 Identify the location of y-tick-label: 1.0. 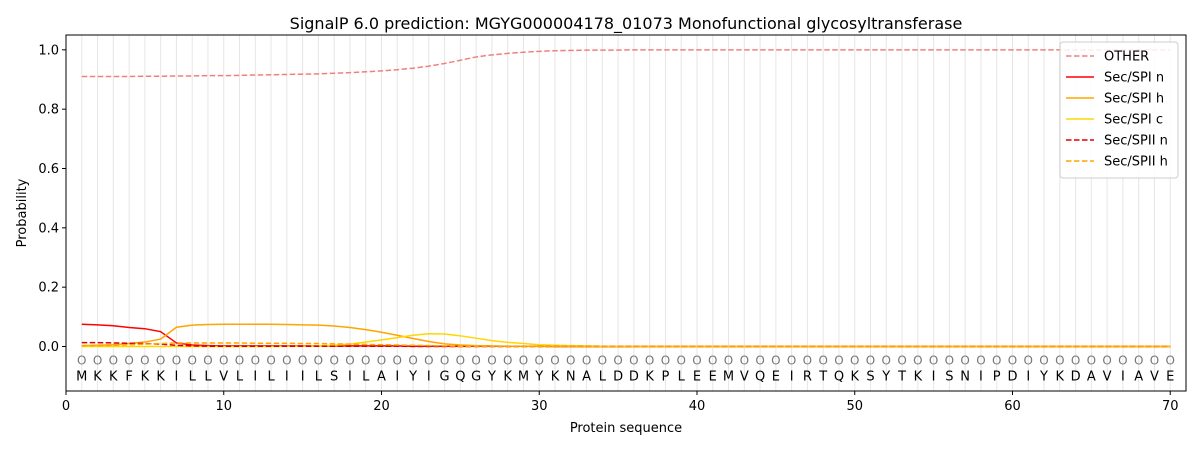
(48, 50).